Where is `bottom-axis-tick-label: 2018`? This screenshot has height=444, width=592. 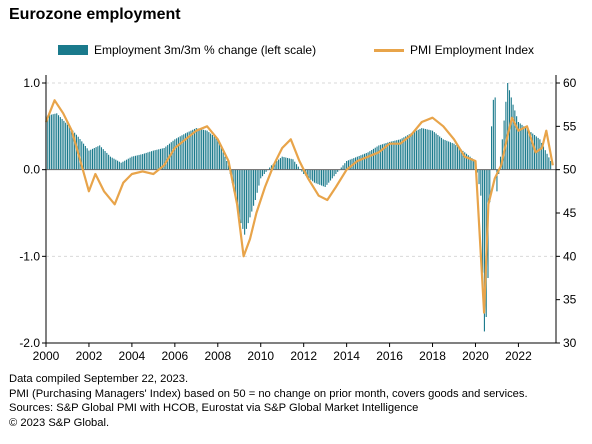 bottom-axis-tick-label: 2018 is located at coordinates (432, 356).